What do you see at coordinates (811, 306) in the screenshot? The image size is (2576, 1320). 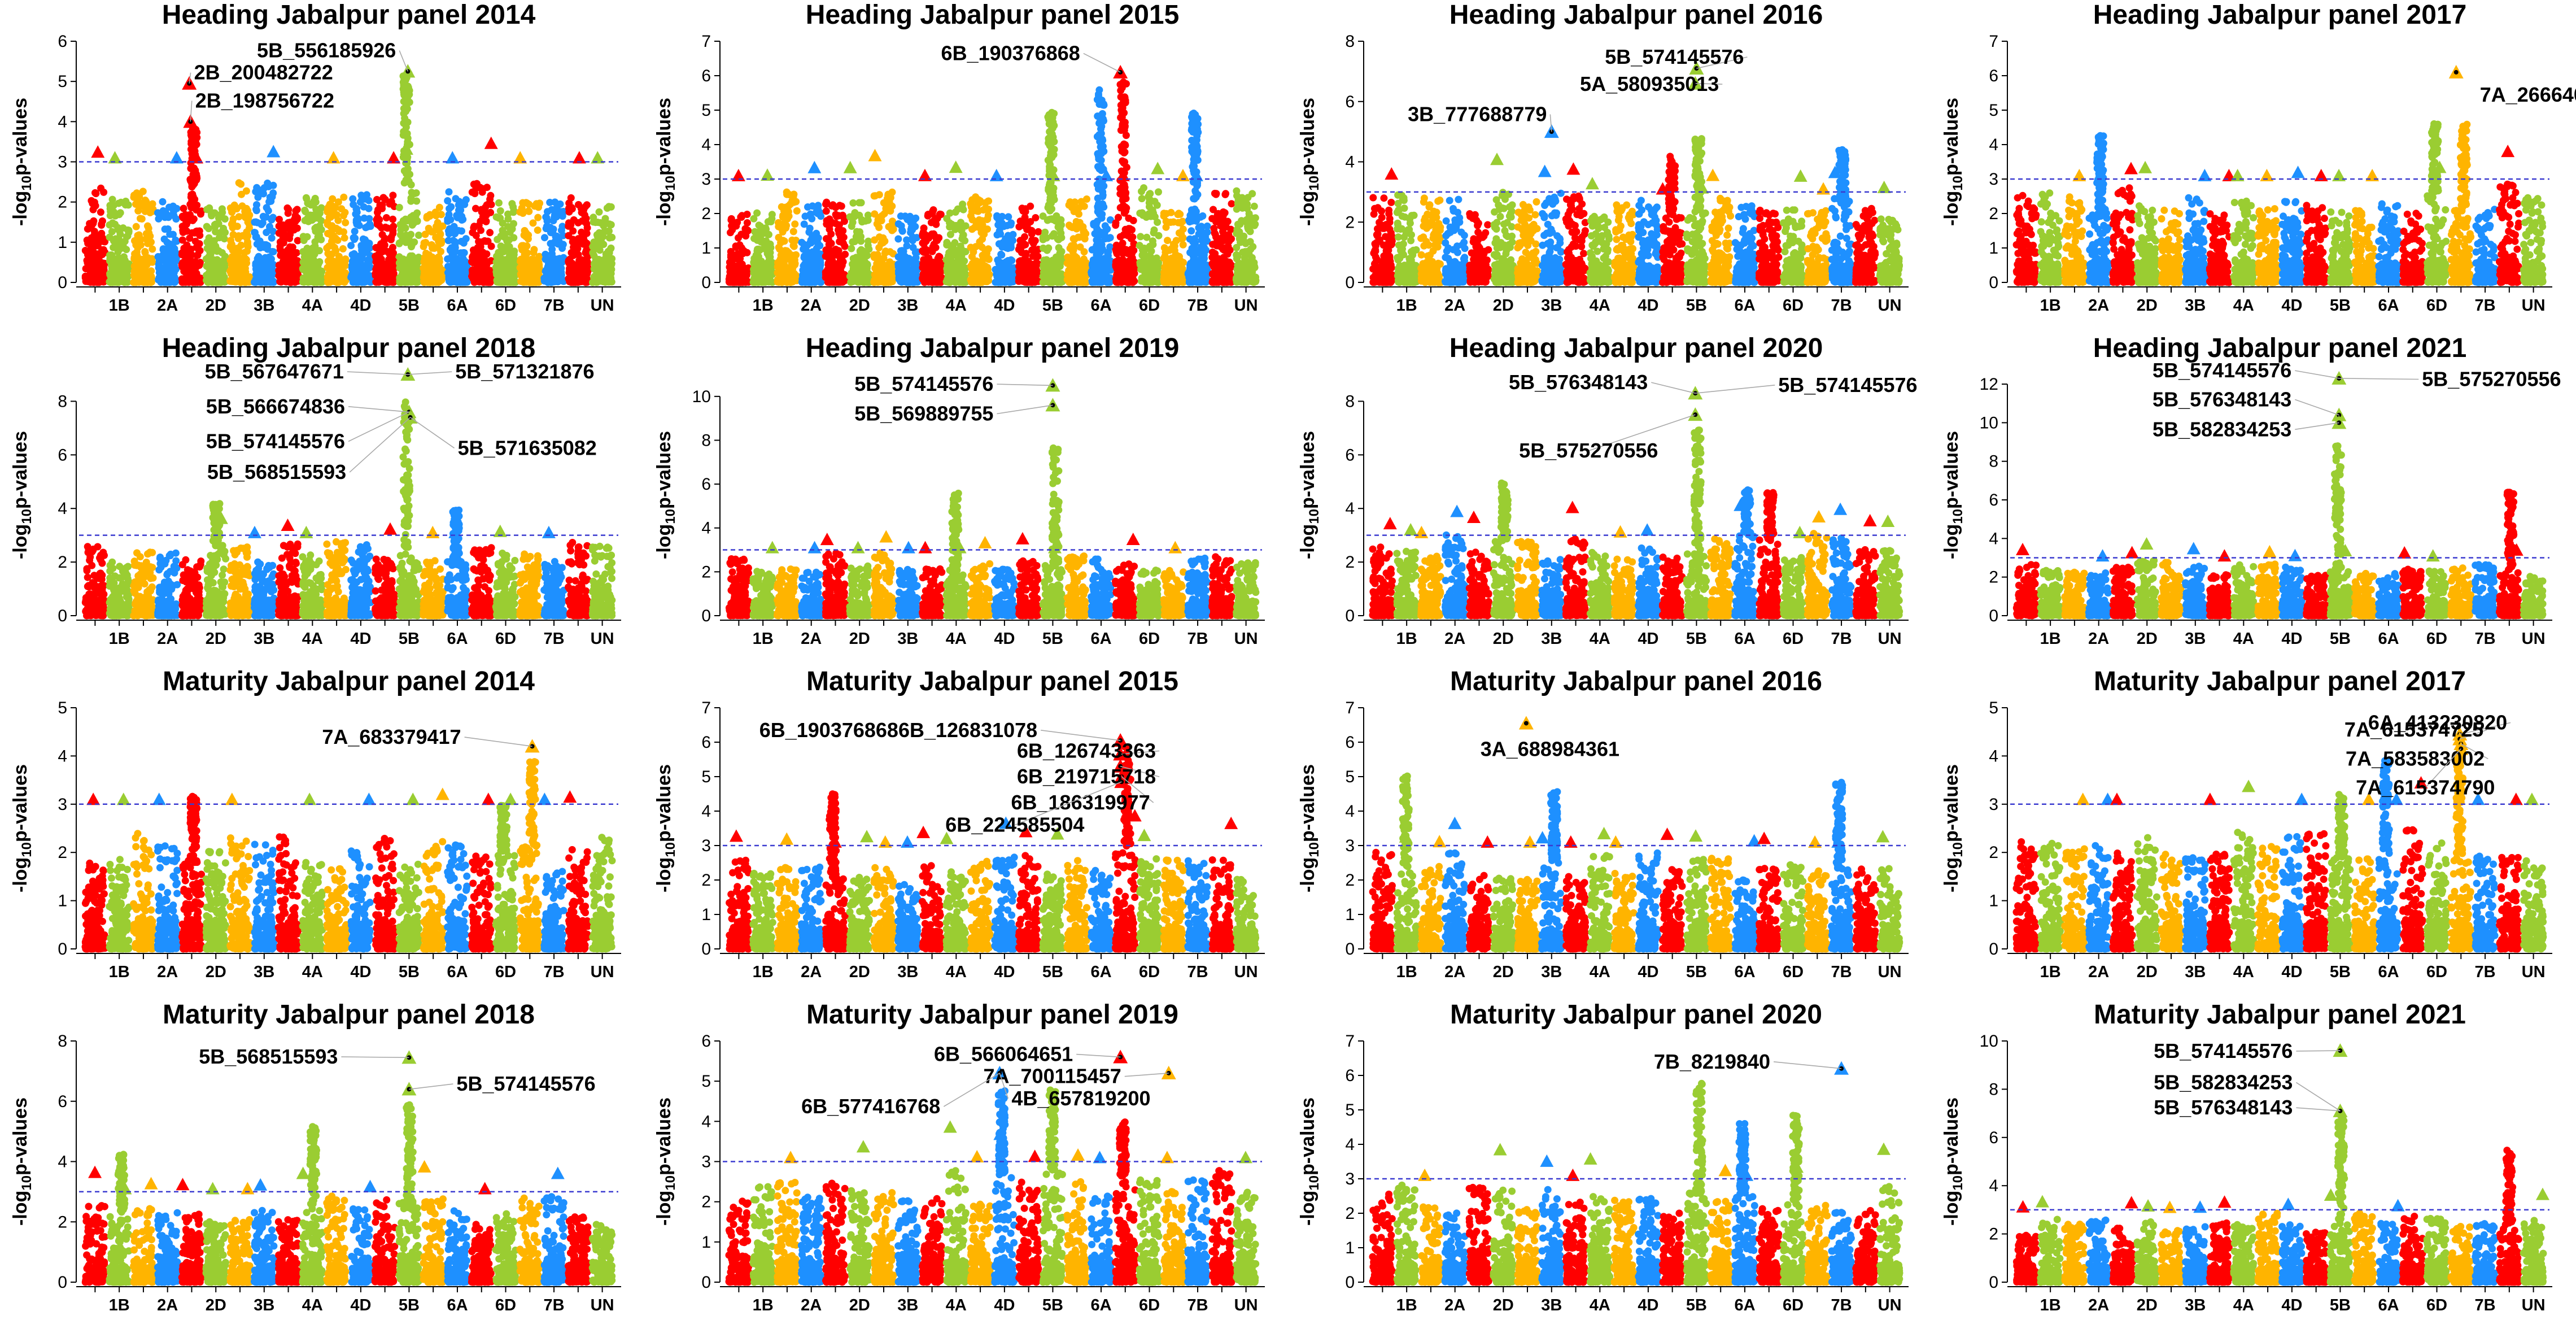 I see `x-tick-label: 2A` at bounding box center [811, 306].